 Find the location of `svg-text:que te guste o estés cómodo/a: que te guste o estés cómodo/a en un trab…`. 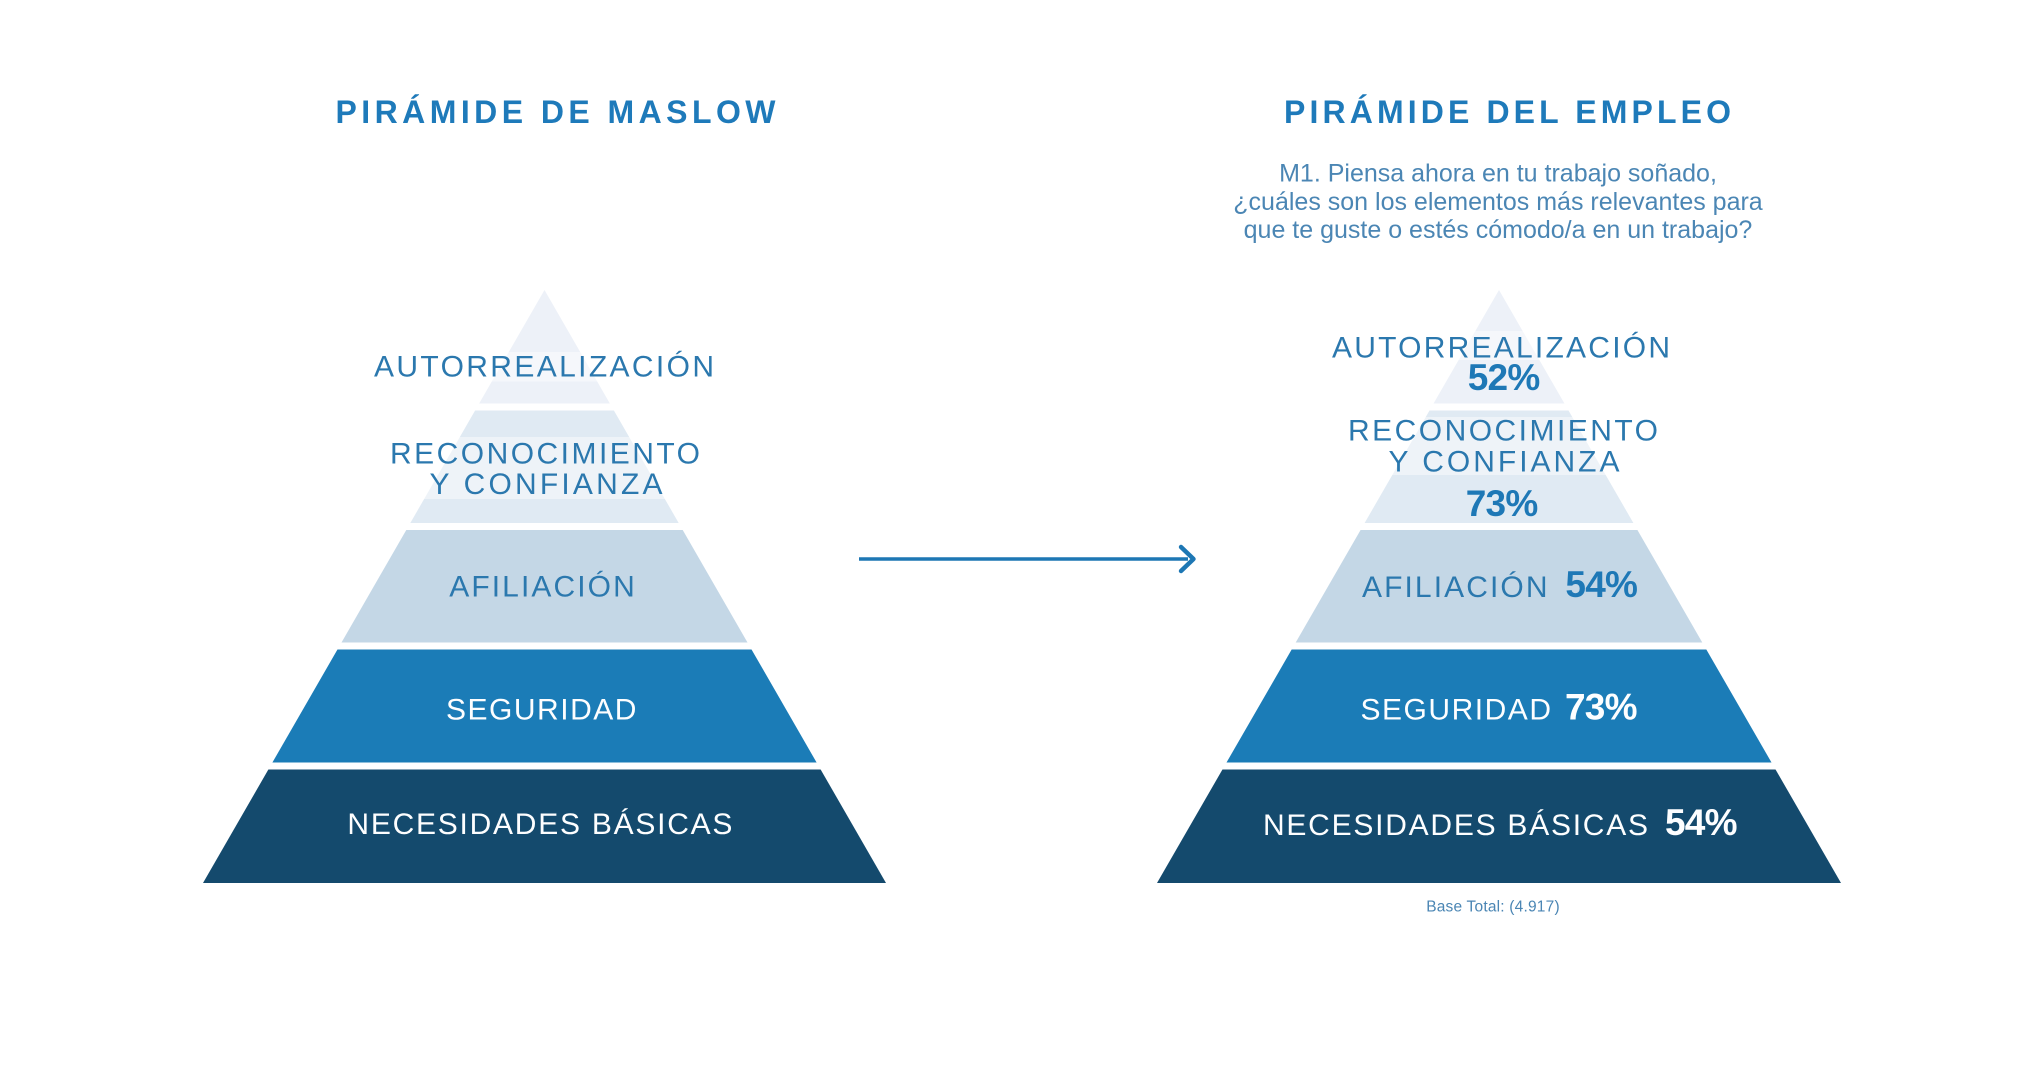

svg-text:que te guste o estés cómodo/a: que te guste o estés cómodo/a en un trab… is located at coordinates (1498, 230).